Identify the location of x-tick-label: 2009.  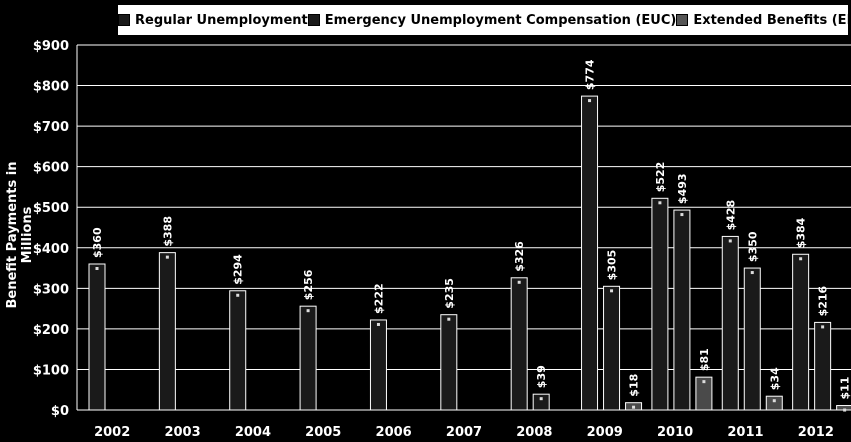
(605, 432).